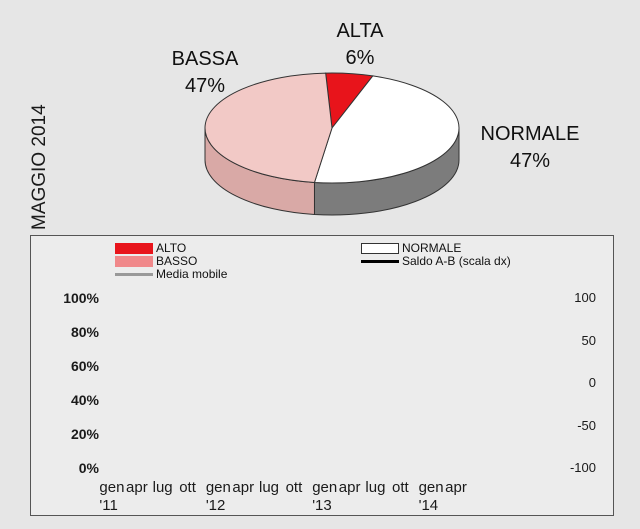 The width and height of the screenshot is (640, 529). Describe the element at coordinates (84, 400) in the screenshot. I see `y-tick-label: 40%` at that location.